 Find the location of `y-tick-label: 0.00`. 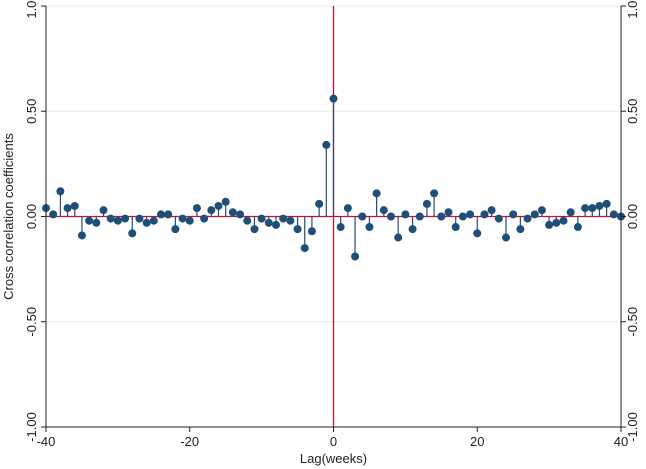

y-tick-label: 0.00 is located at coordinates (31, 216).